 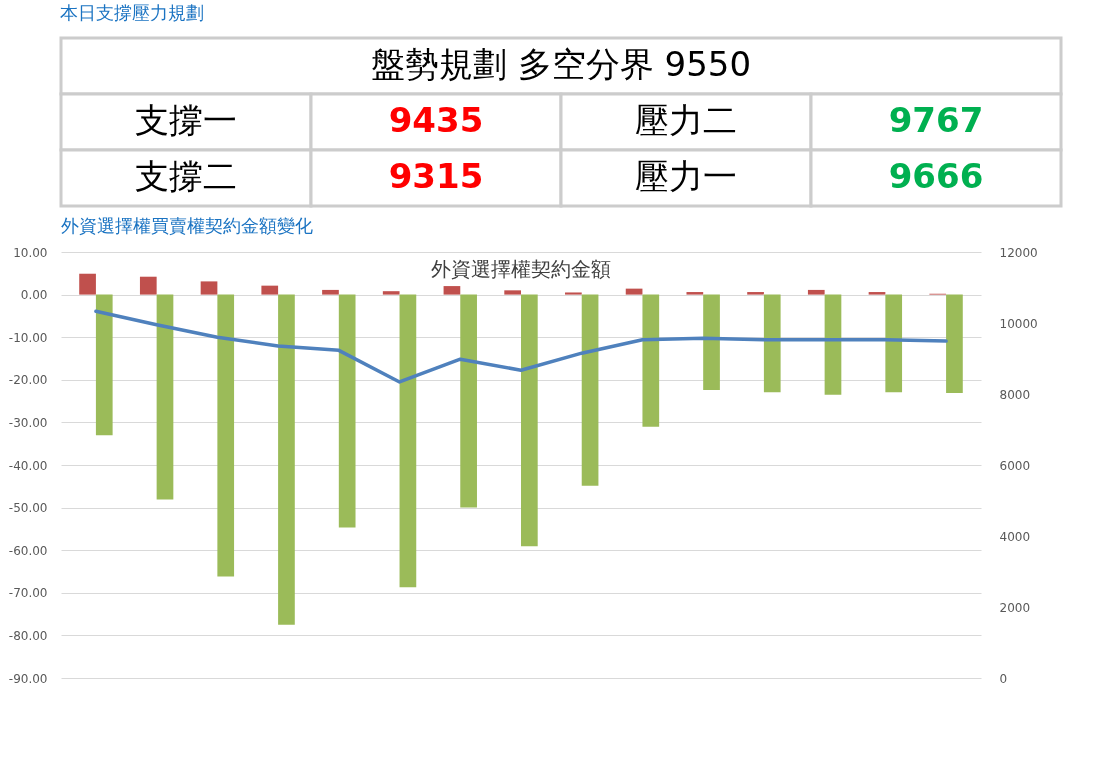 I want to click on line-series, so click(x=521, y=346).